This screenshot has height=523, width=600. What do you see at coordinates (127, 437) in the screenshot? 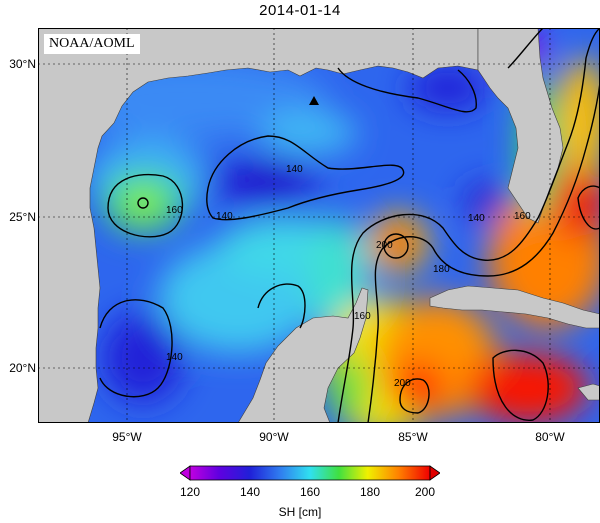
I see `lon-label-95w: 95°W` at bounding box center [127, 437].